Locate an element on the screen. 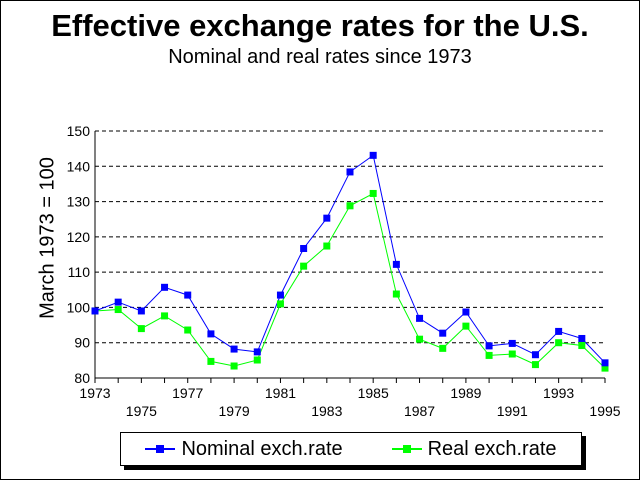  x-tick-label: 1987 is located at coordinates (419, 411).